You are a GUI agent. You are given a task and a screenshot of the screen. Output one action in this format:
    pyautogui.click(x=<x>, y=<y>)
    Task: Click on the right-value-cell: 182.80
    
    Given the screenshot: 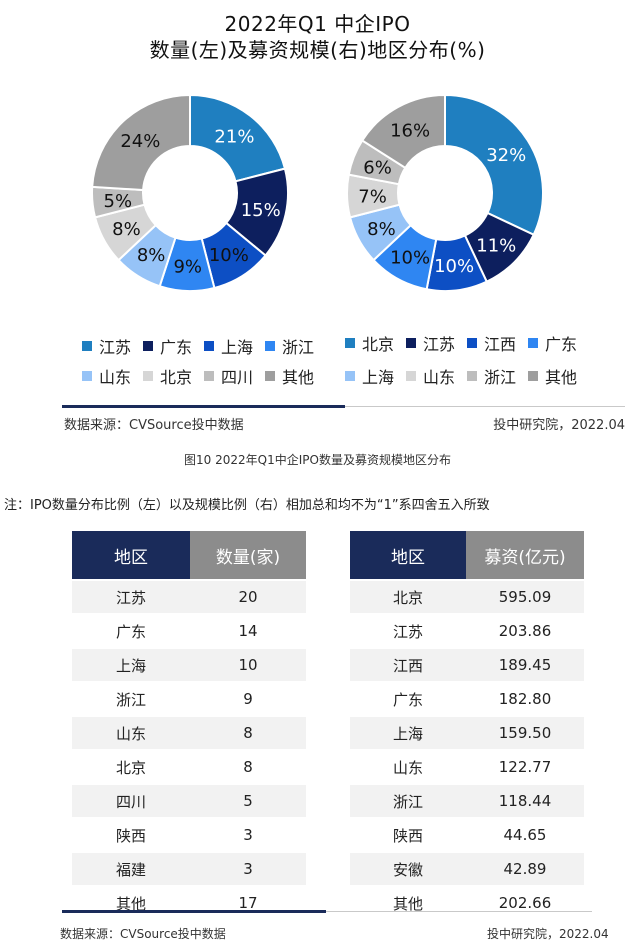 What is the action you would take?
    pyautogui.click(x=525, y=699)
    